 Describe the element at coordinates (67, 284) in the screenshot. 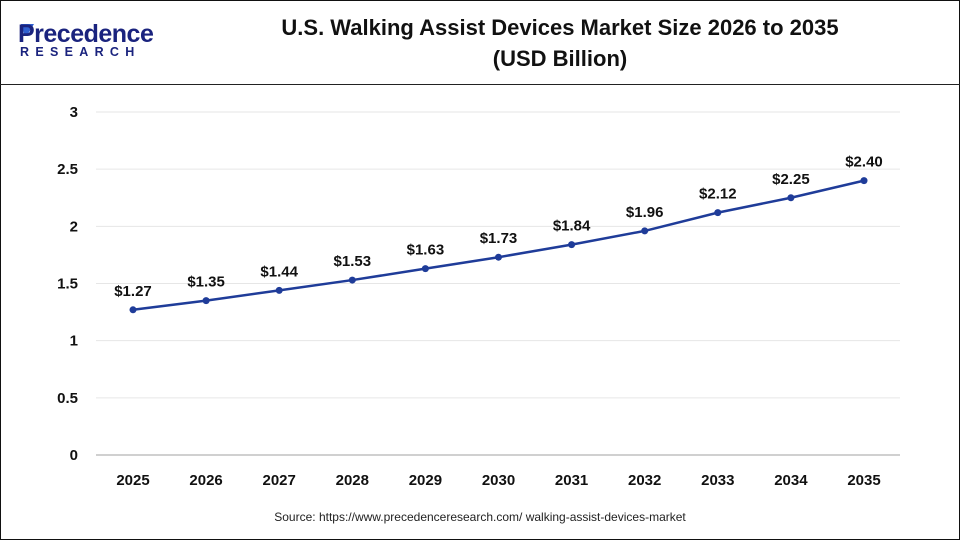

I see `y-tick-label: 1.5` at that location.